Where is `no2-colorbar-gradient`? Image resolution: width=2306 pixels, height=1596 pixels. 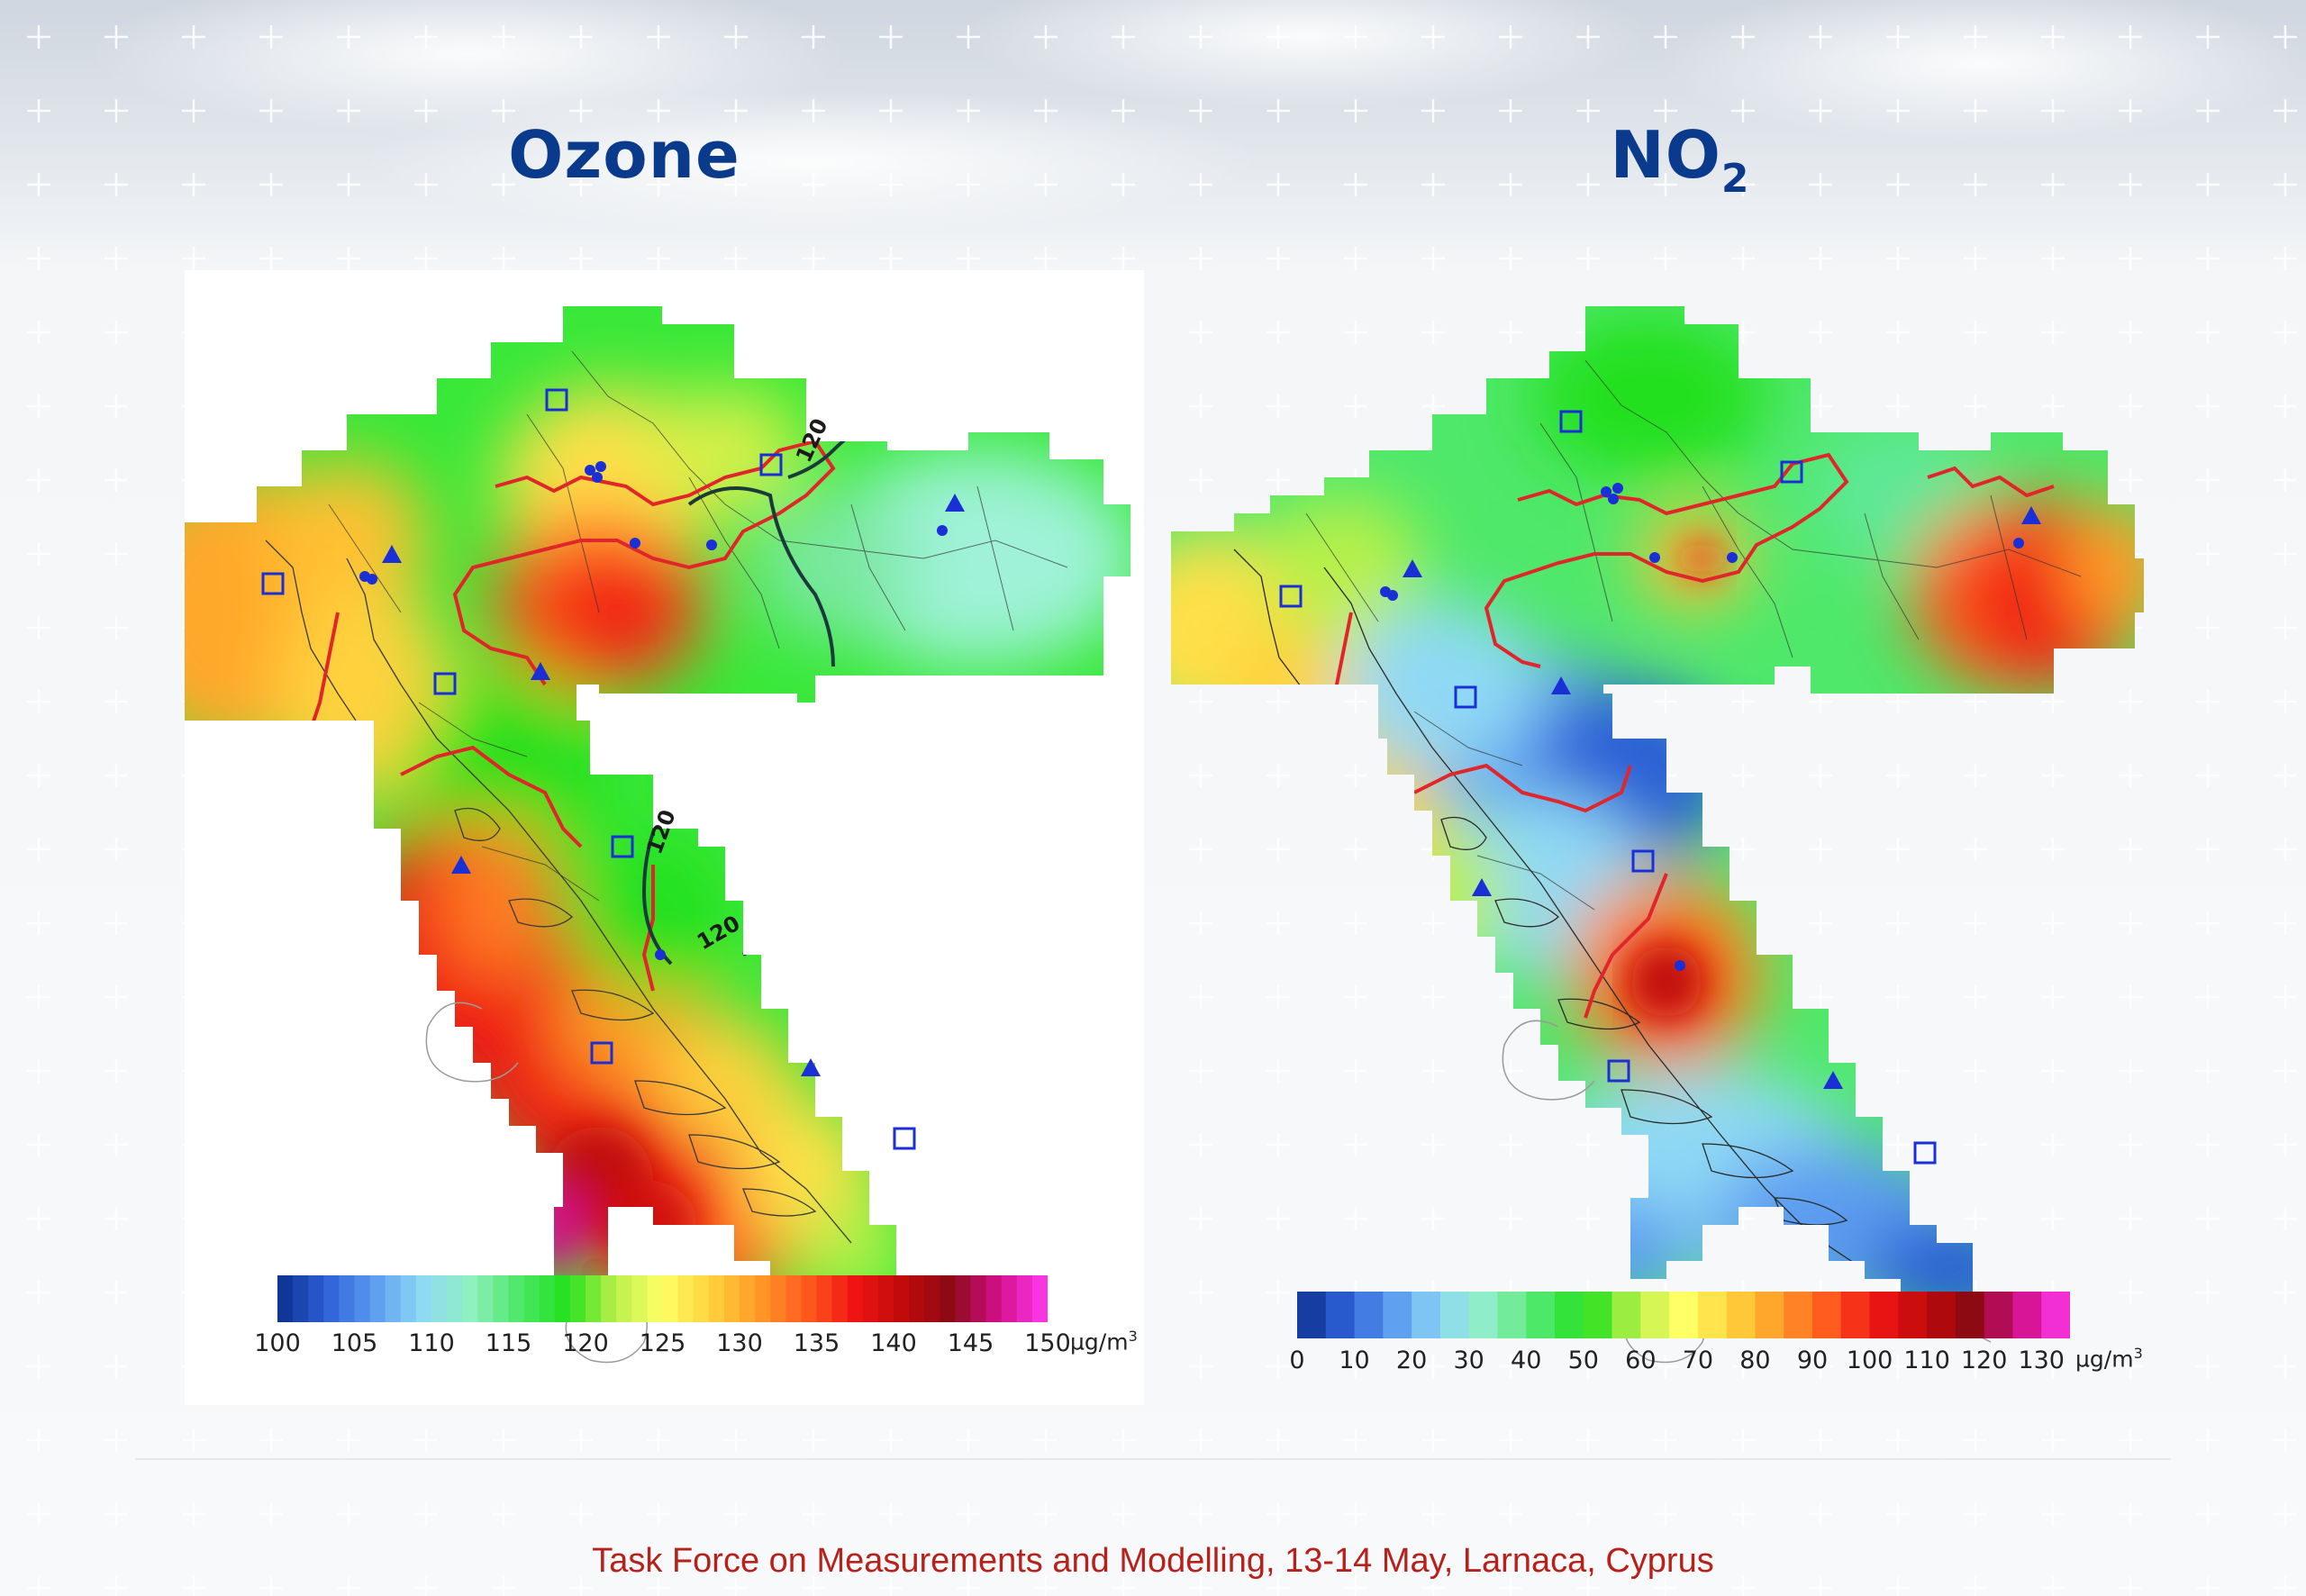 no2-colorbar-gradient is located at coordinates (1684, 1315).